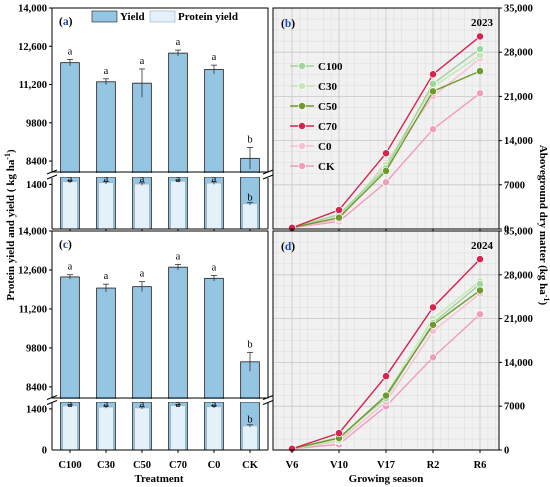 The width and height of the screenshot is (550, 487). I want to click on legend-label-c70: C70, so click(327, 127).